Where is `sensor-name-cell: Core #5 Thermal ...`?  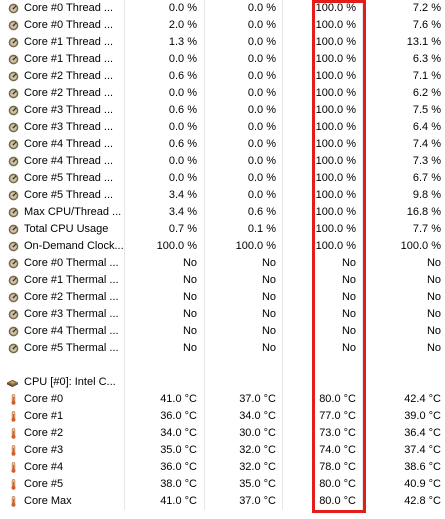
sensor-name-cell: Core #5 Thermal ... is located at coordinates (62, 348).